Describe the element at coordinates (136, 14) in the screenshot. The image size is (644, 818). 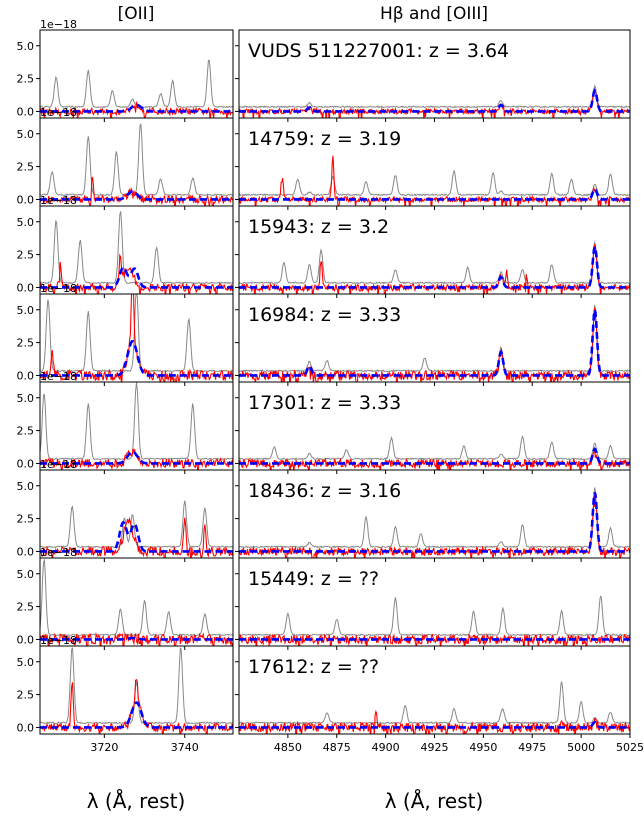
I see `column-title-oii: [OII]` at that location.